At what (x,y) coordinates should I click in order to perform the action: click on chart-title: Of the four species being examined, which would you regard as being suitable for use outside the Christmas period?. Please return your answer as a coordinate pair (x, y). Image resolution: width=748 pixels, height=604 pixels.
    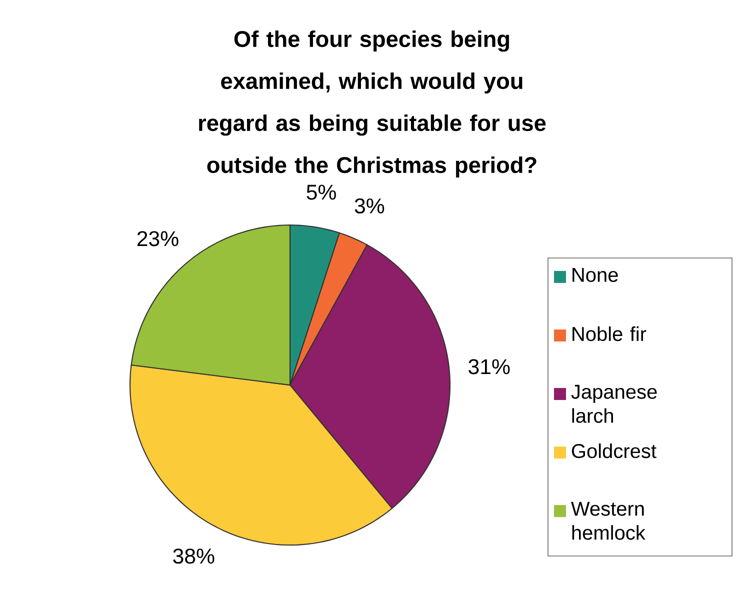
    Looking at the image, I should click on (372, 104).